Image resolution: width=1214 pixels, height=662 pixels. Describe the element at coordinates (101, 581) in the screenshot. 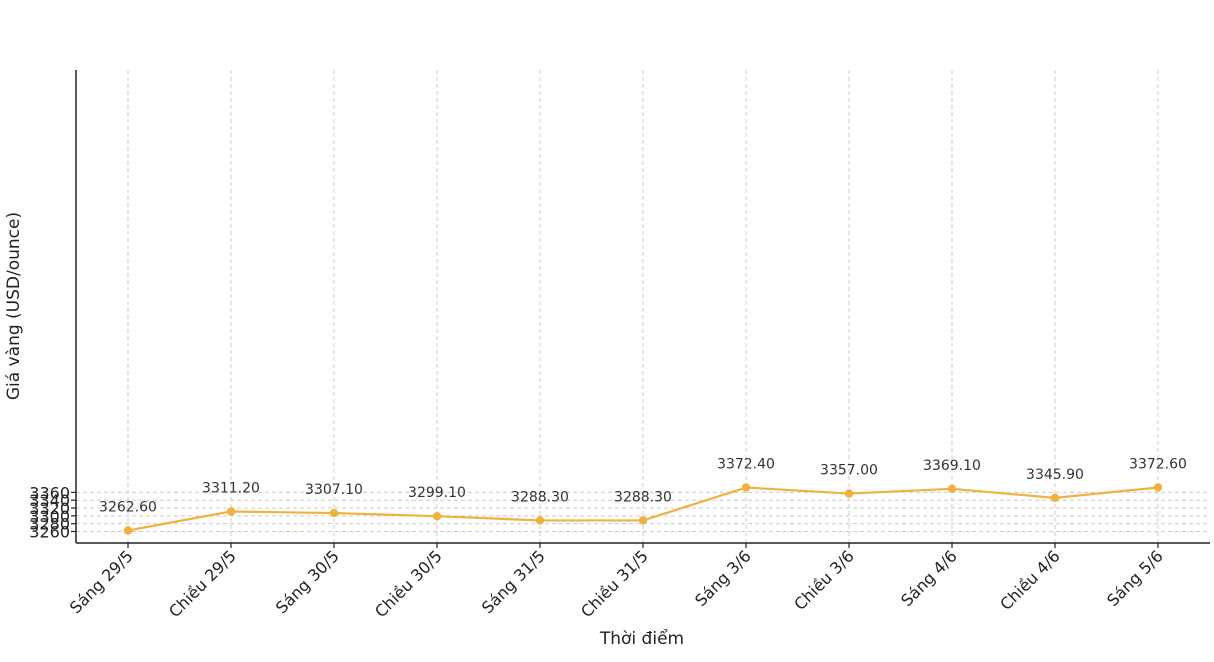

I see `x-tick-label: Sáng 29/5` at that location.